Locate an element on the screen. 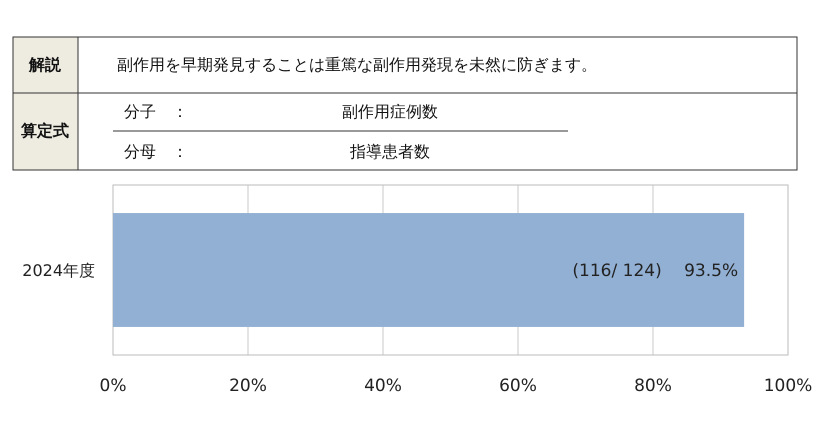 The width and height of the screenshot is (820, 430). data-label: (116/ 124) 93.5% is located at coordinates (655, 271).